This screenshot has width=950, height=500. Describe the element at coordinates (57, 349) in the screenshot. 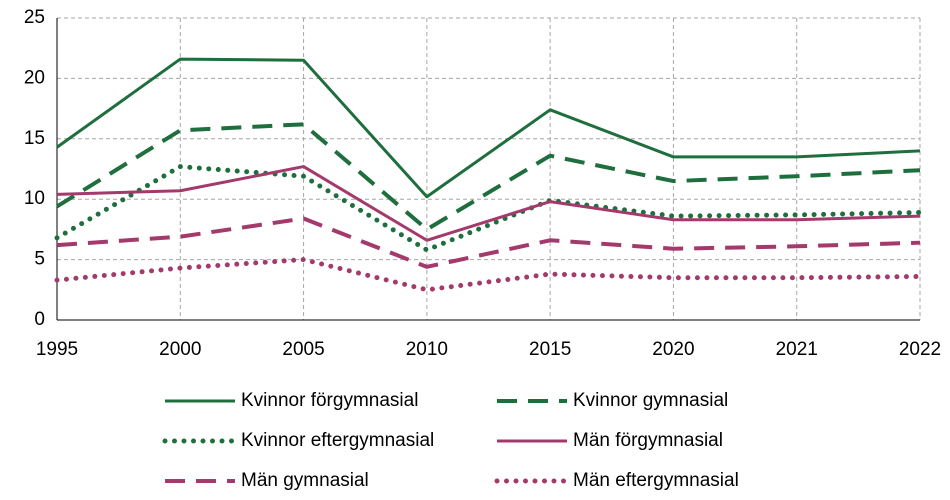

I see `x-tick-label: 1995` at that location.